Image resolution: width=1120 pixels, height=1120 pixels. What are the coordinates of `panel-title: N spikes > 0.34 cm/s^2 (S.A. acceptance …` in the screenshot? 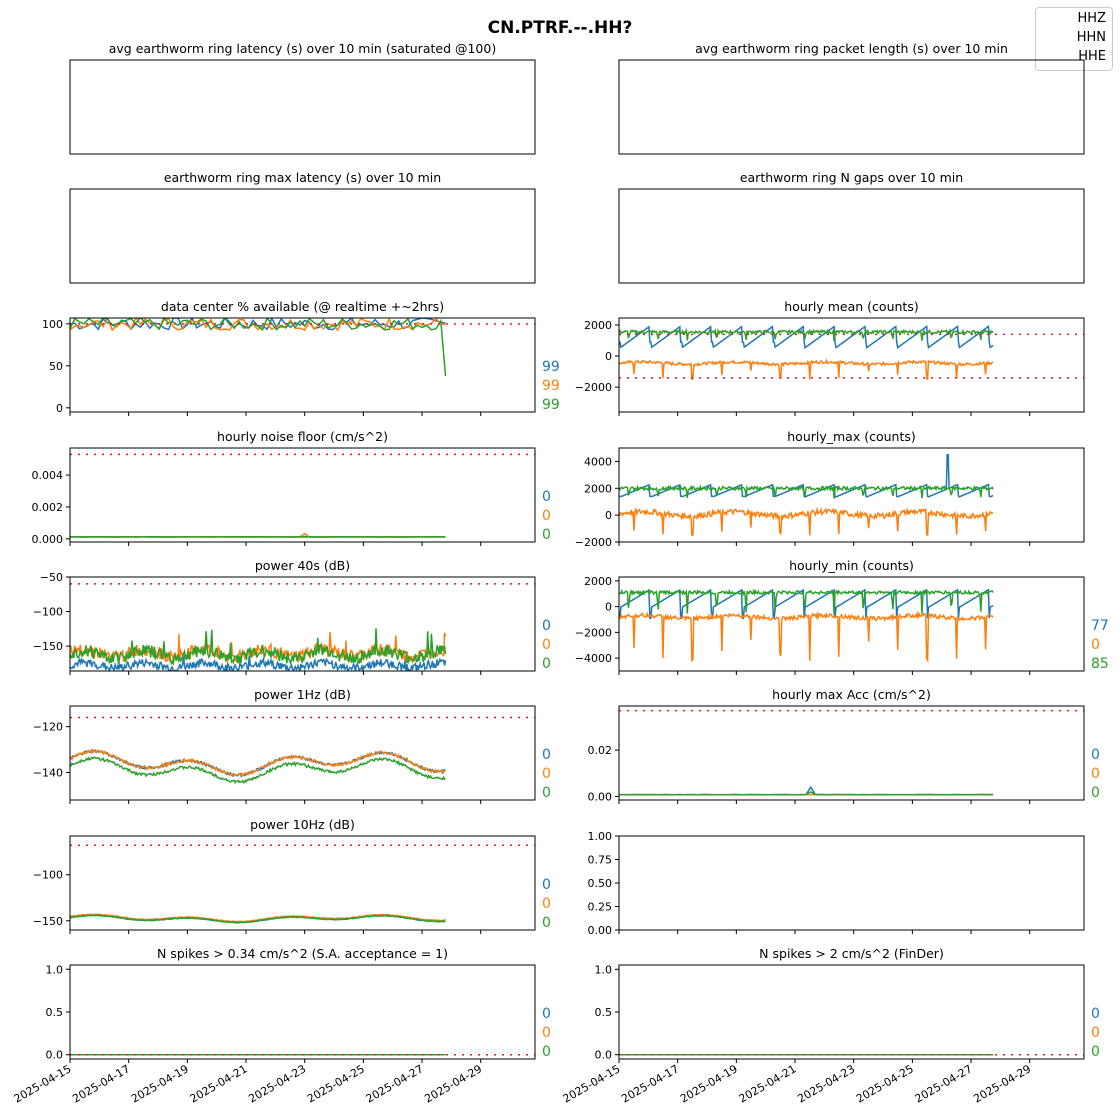 It's located at (302, 953).